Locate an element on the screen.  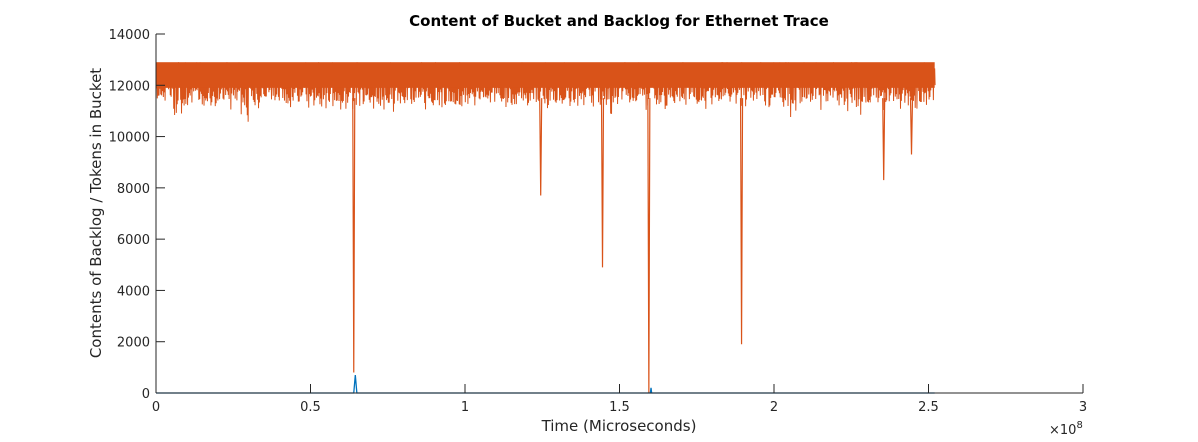
y-tick-label: 0 is located at coordinates (146, 394).